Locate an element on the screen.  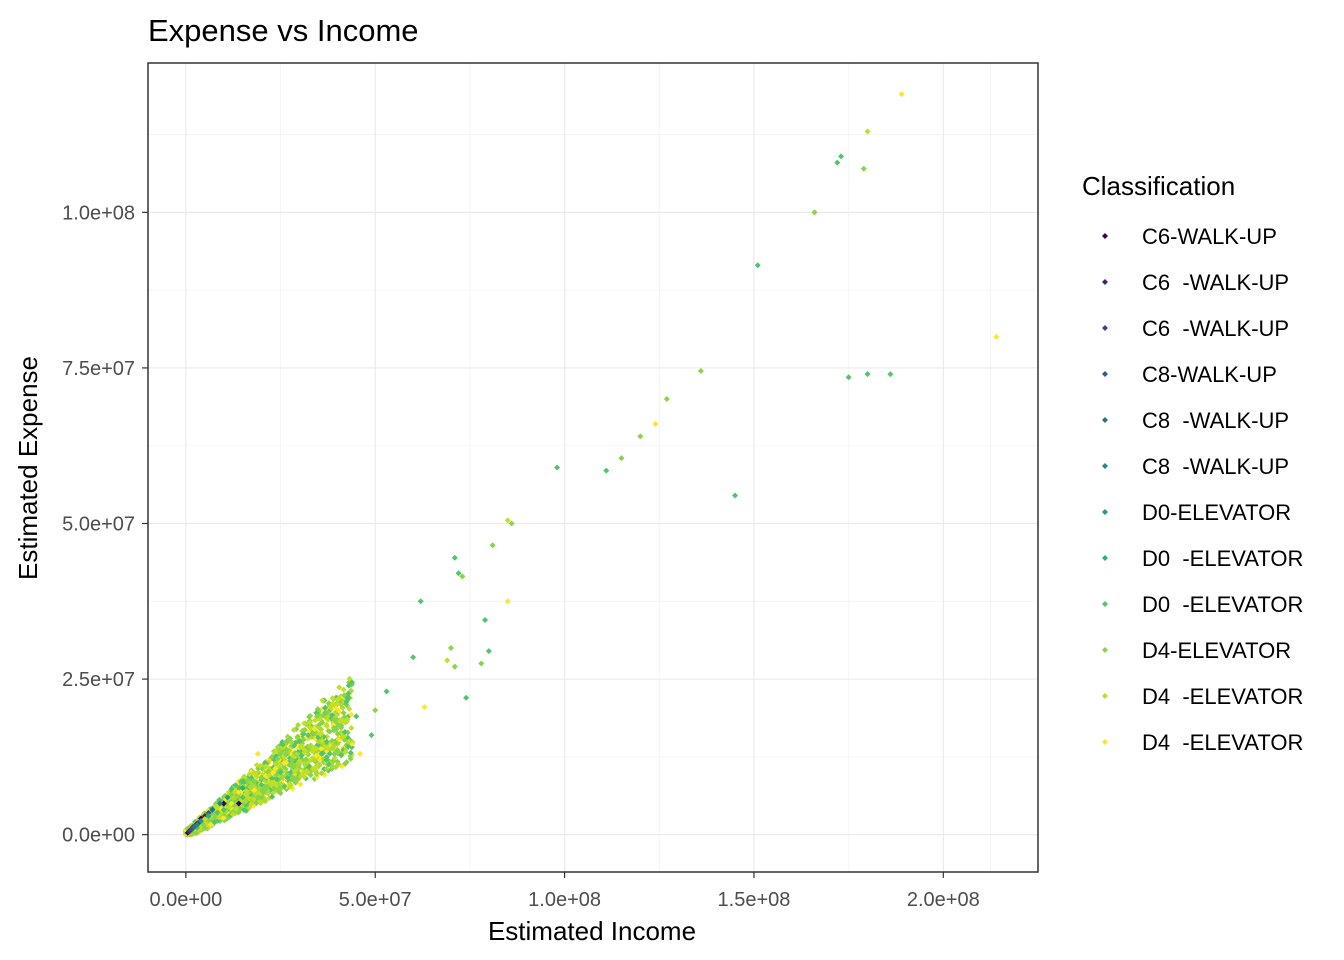
legend-label: D0-ELEVATOR is located at coordinates (1216, 512).